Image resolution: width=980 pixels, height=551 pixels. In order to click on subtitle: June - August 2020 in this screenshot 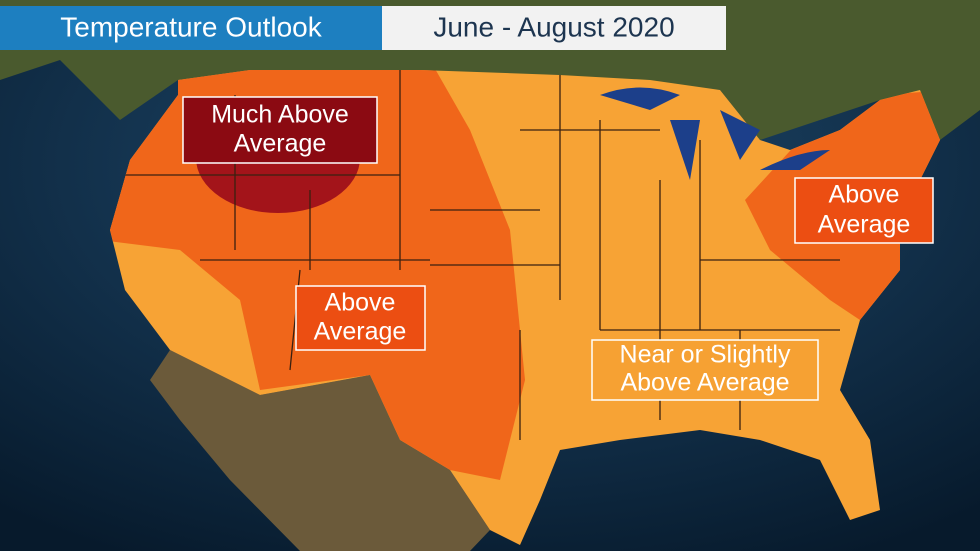, I will do `click(553, 26)`.